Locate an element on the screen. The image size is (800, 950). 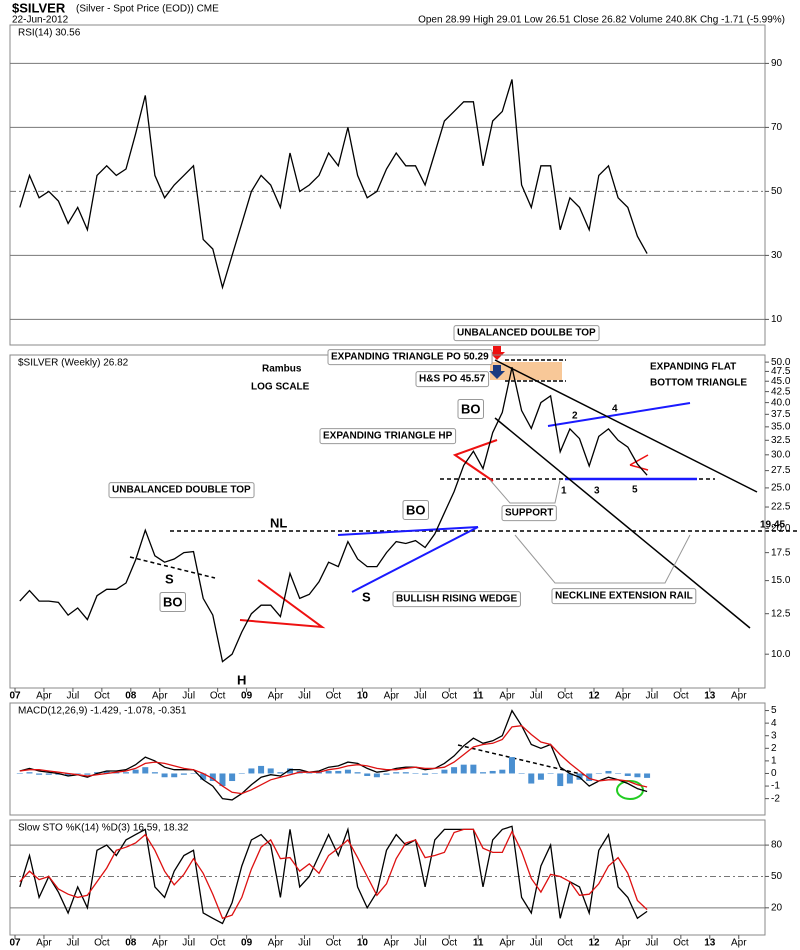
y-tick-label: 2 is located at coordinates (774, 748).